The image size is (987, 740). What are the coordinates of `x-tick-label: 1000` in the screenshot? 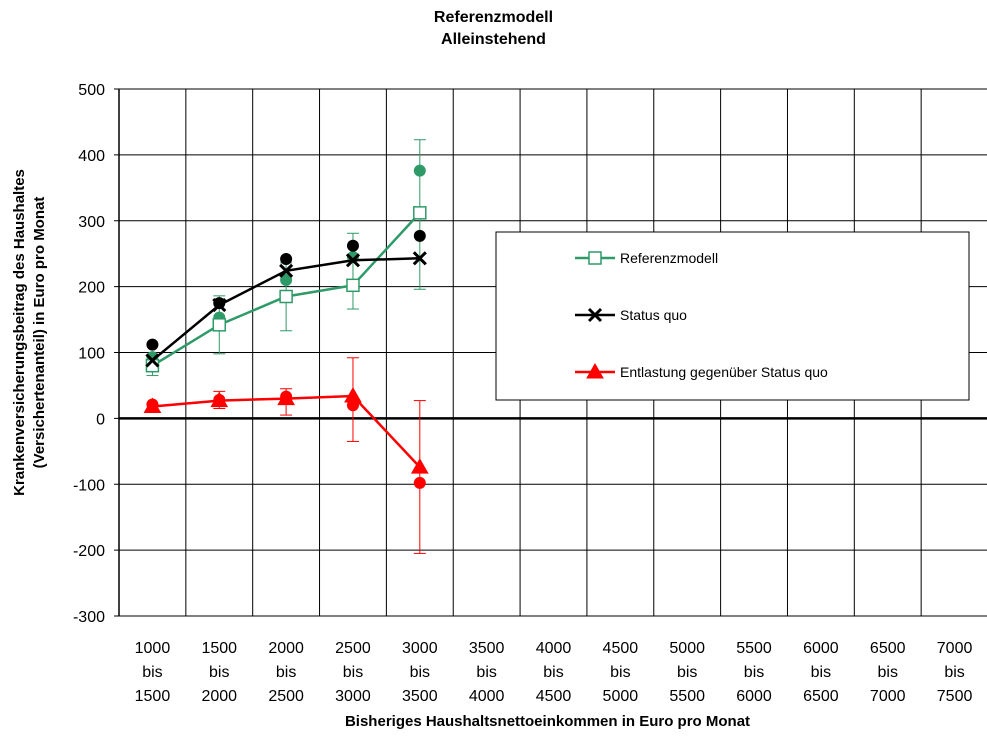 It's located at (153, 648).